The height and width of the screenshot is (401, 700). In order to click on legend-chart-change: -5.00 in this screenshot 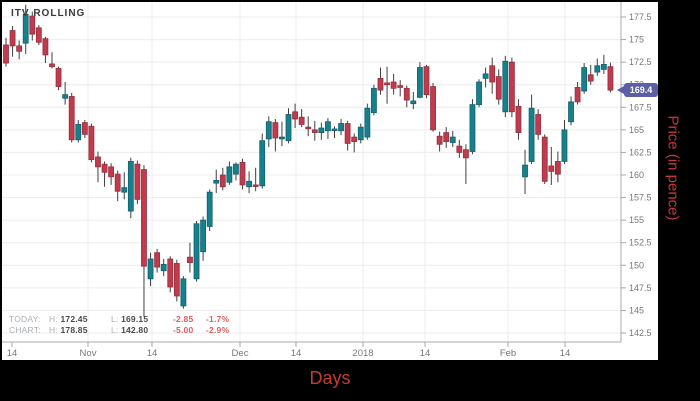, I will do `click(183, 329)`.